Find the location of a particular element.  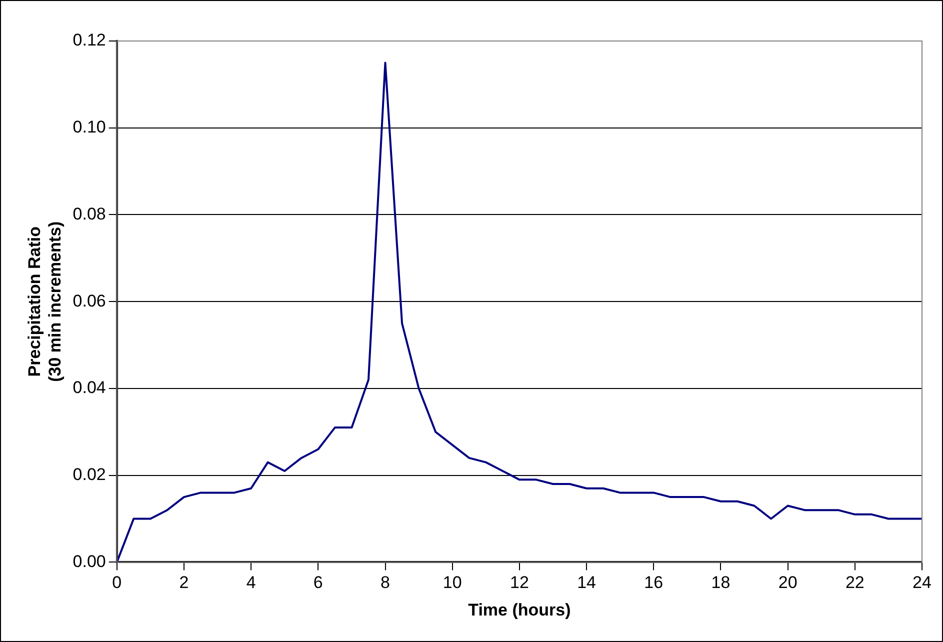

y-tick-label: 0.12 is located at coordinates (89, 40).